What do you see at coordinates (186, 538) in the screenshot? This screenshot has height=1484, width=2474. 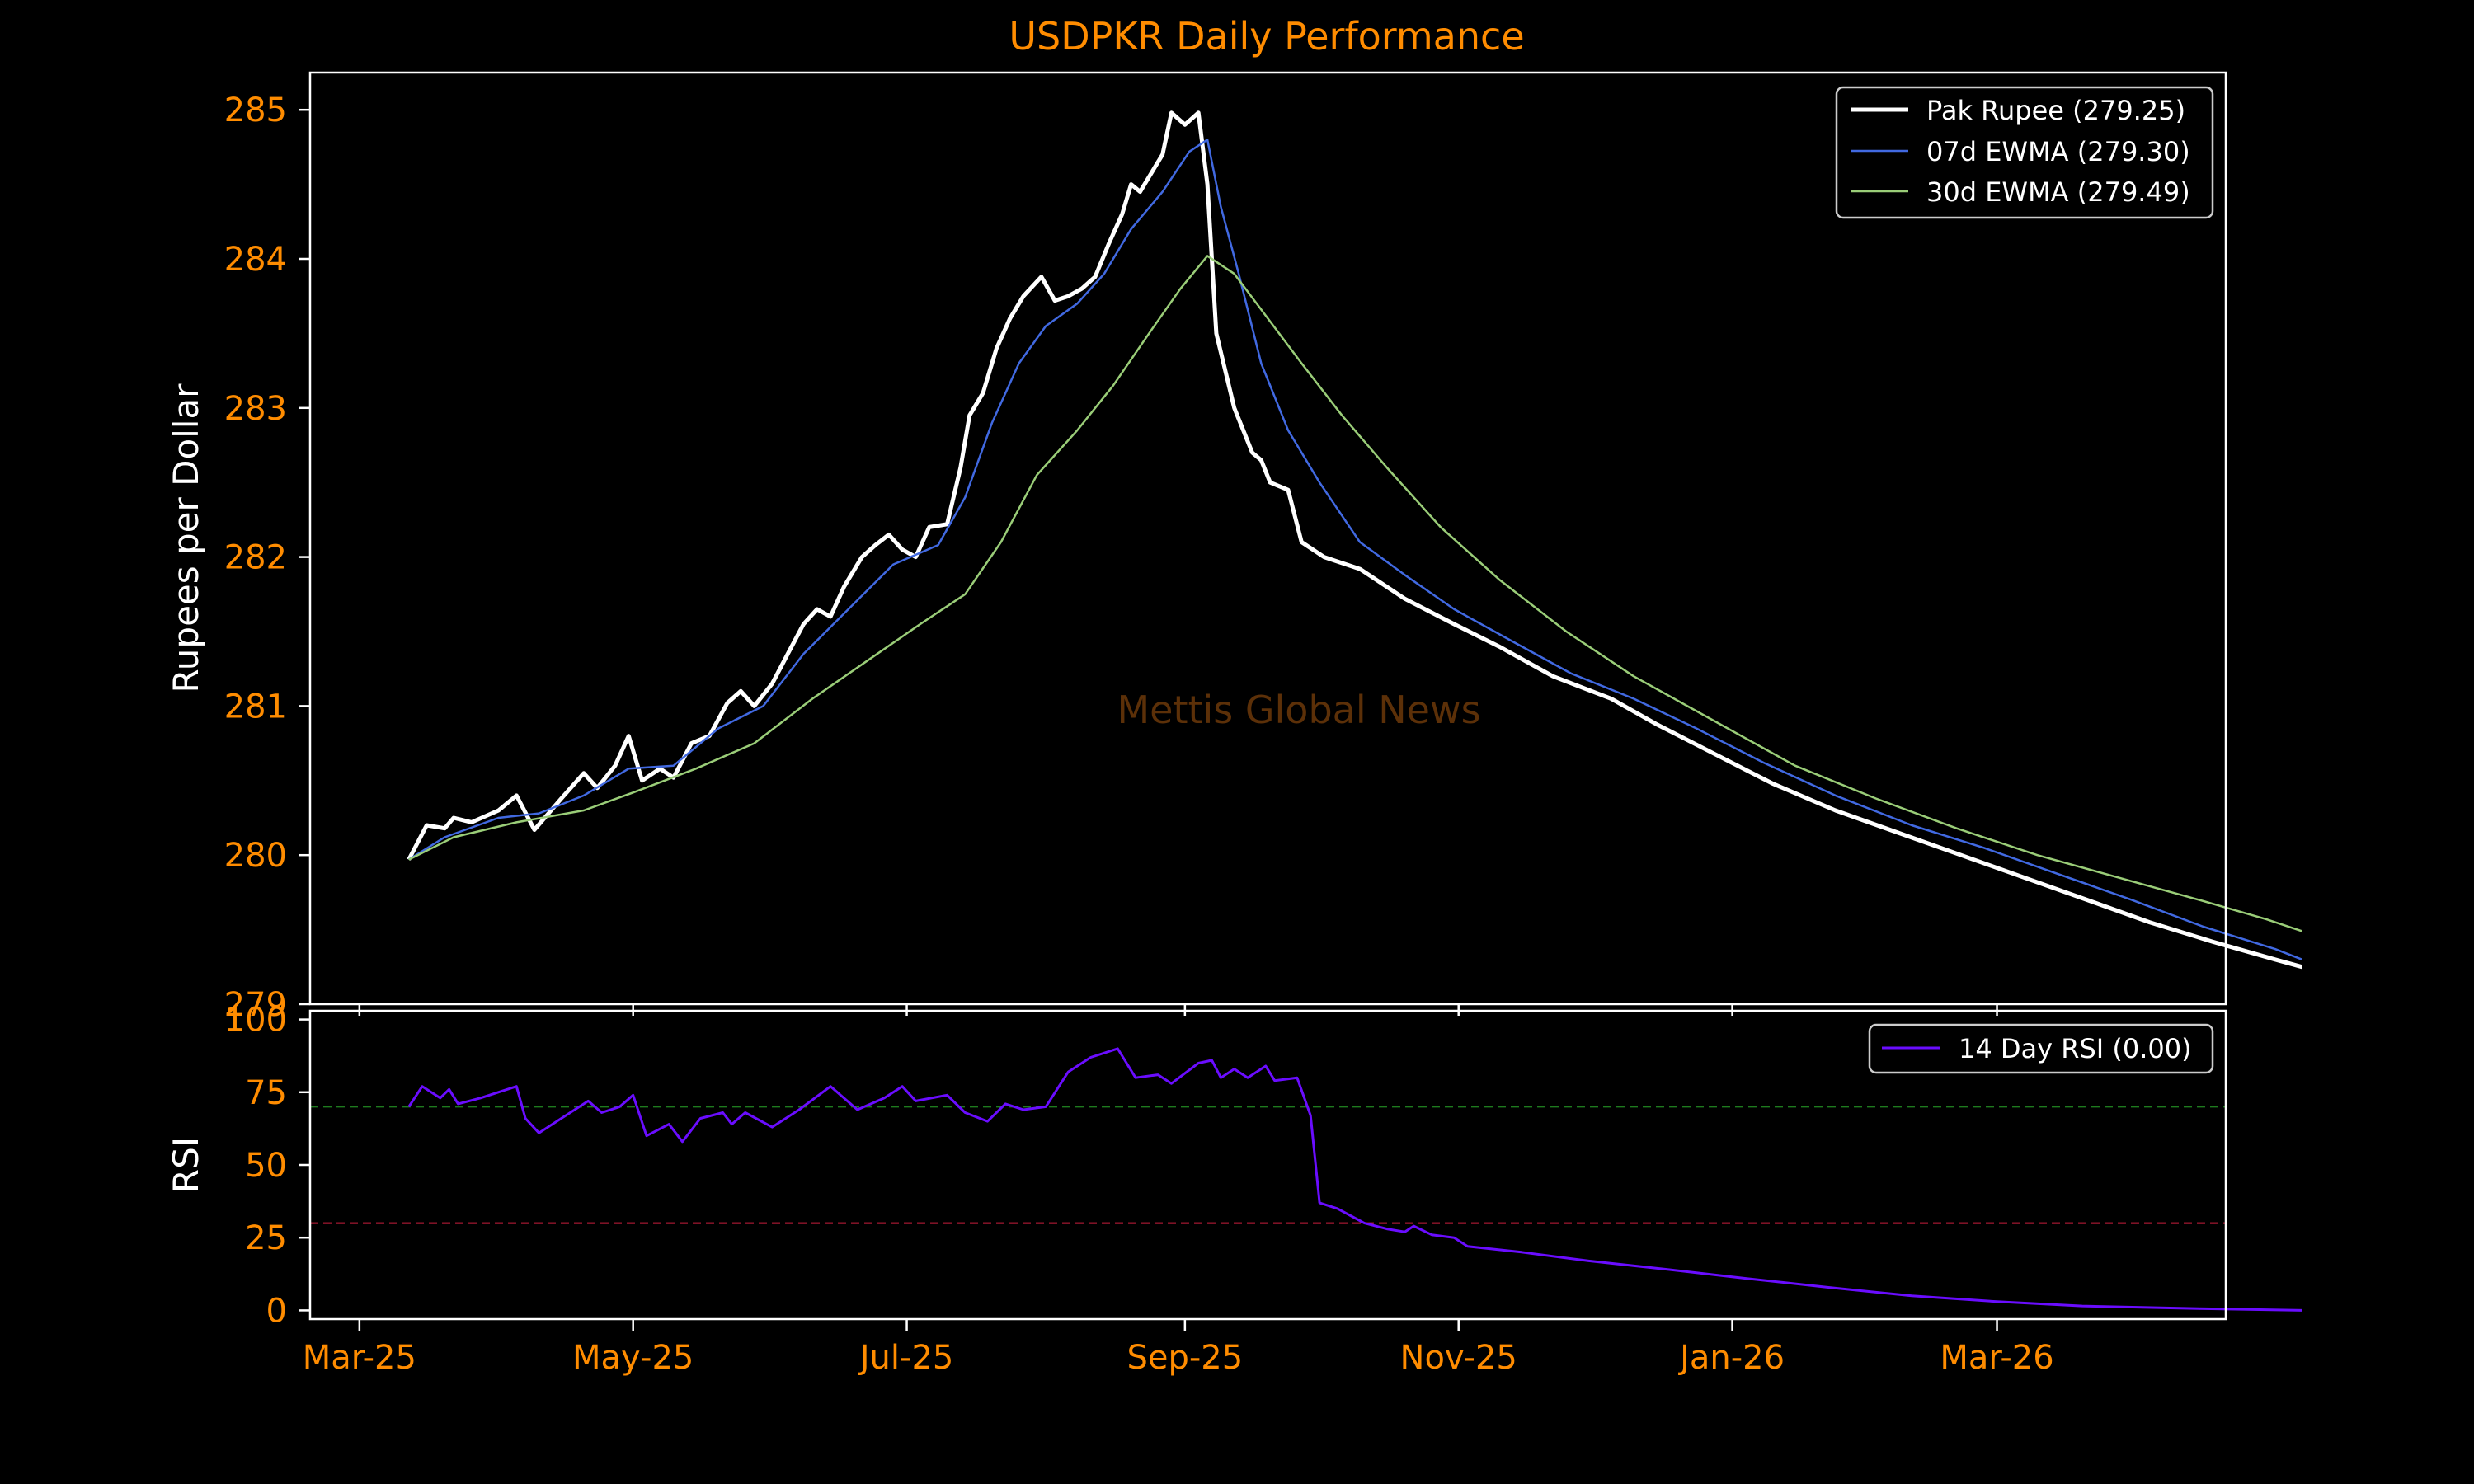 I see `price-y-axis-label: Rupees per Dollar` at bounding box center [186, 538].